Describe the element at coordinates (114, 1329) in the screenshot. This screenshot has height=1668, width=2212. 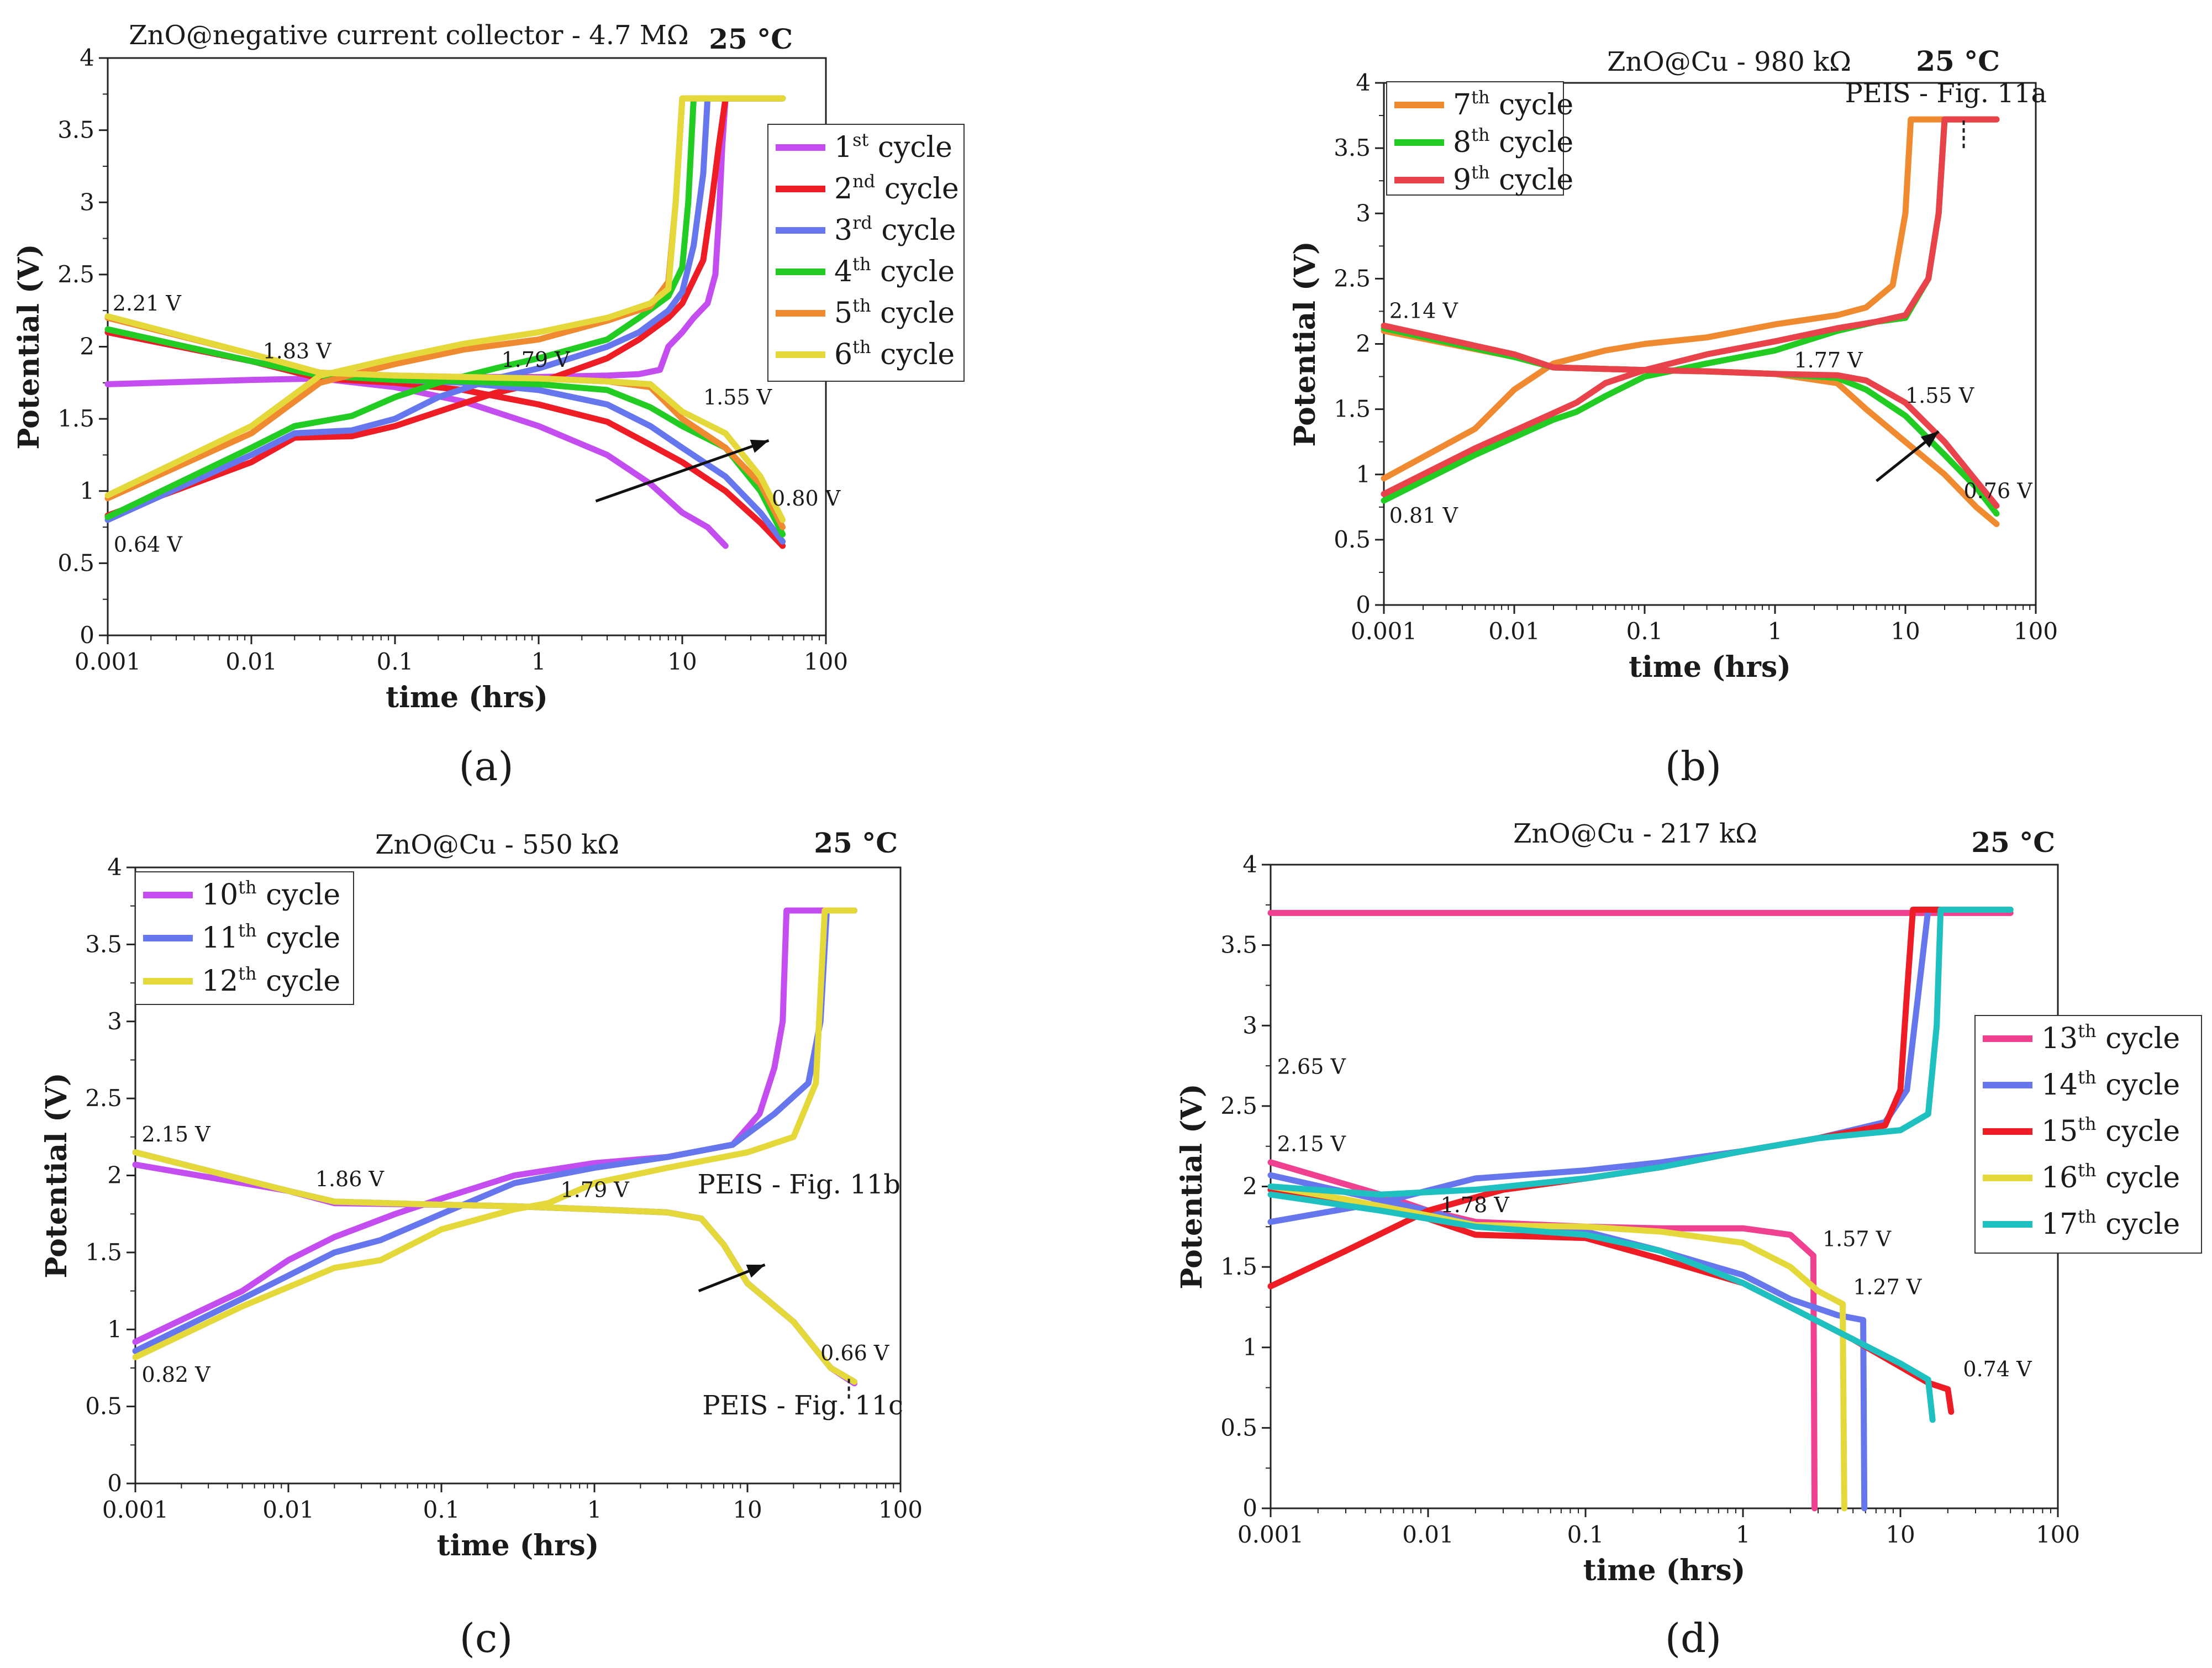
I see `y-tick-label: 1` at that location.